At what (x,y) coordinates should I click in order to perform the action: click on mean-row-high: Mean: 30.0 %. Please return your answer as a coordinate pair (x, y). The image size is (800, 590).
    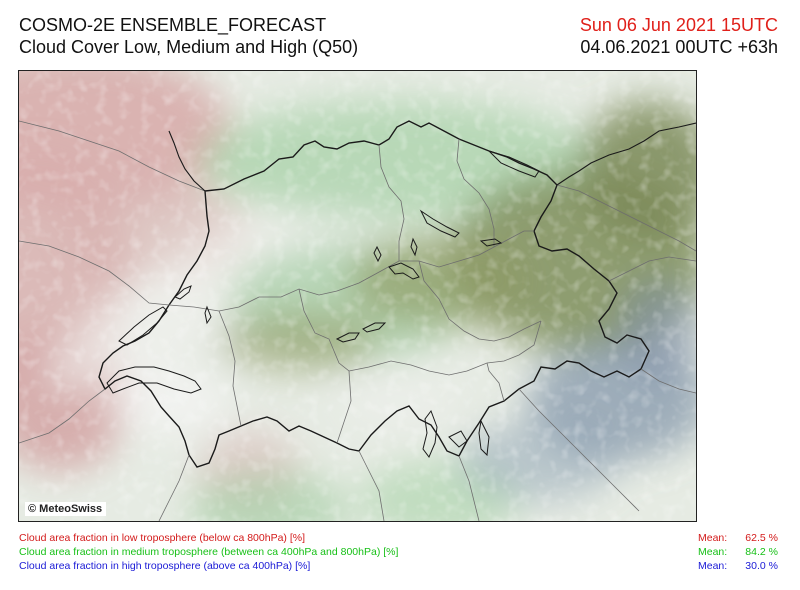
    Looking at the image, I should click on (738, 566).